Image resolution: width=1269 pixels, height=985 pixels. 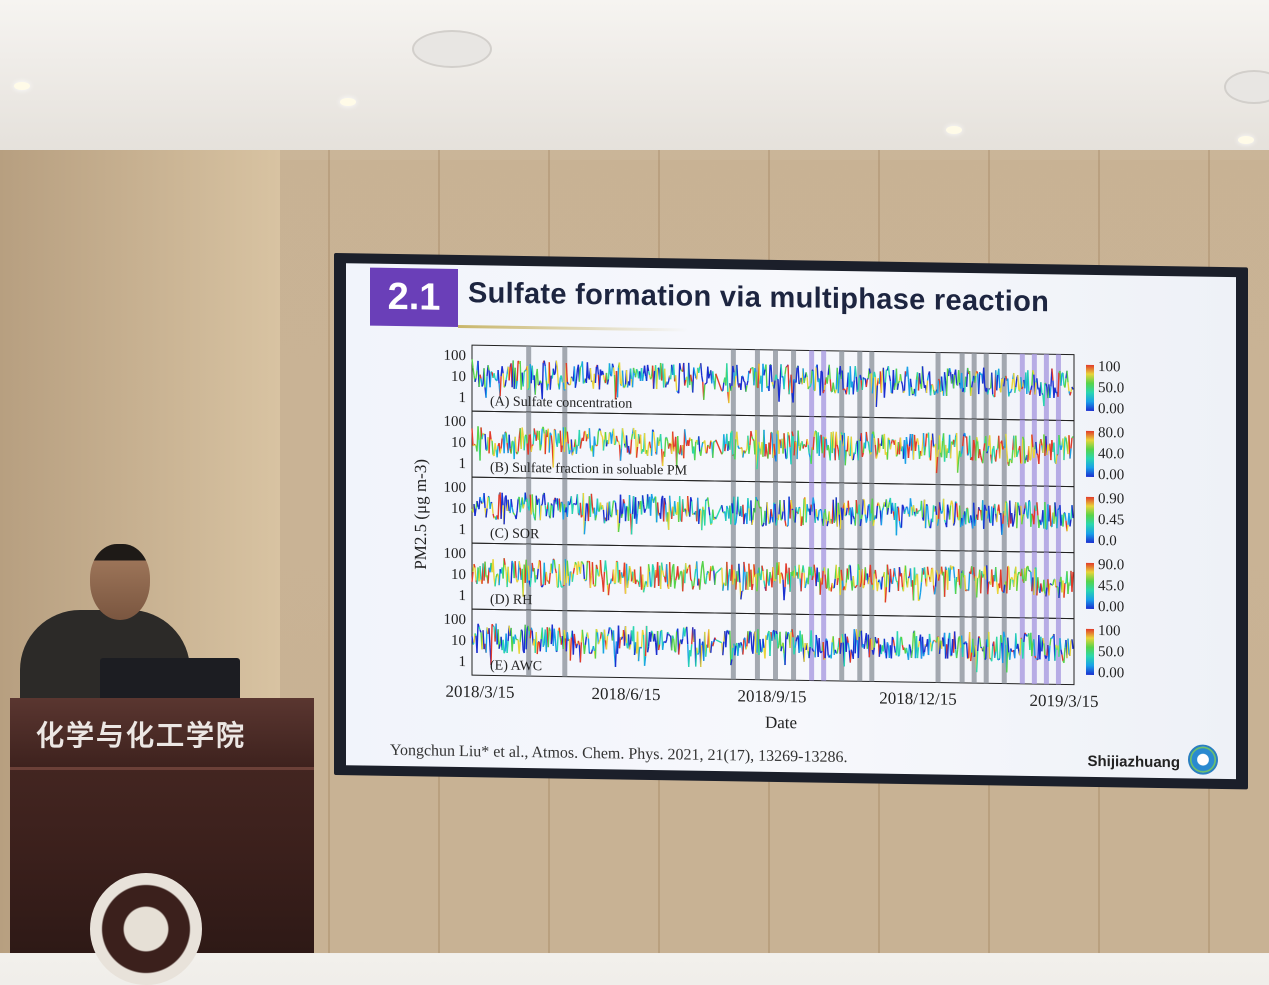 What do you see at coordinates (1109, 631) in the screenshot?
I see `colorbar-tick: 100` at bounding box center [1109, 631].